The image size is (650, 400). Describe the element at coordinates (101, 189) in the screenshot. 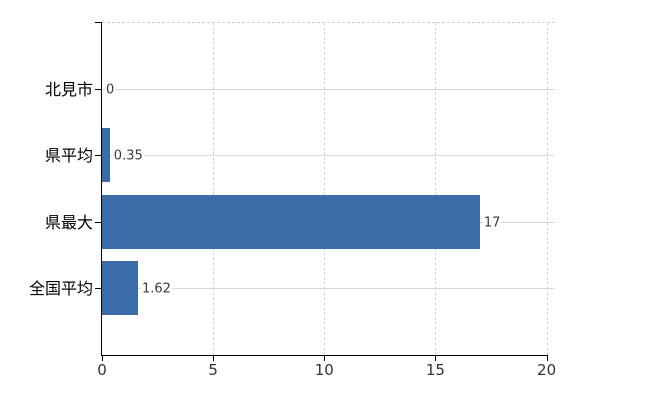

I see `y-axis` at that location.